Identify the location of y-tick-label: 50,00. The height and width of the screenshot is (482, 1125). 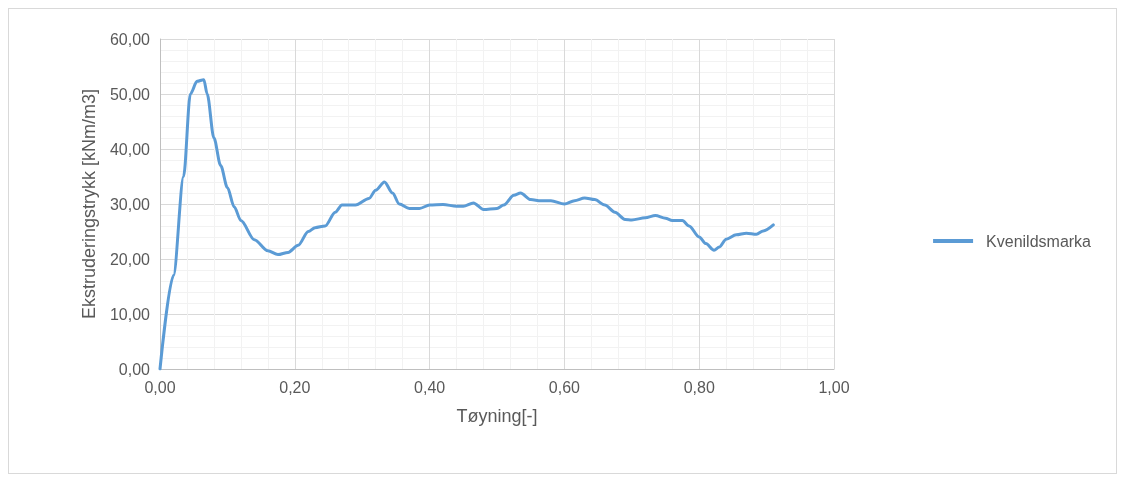
(130, 94).